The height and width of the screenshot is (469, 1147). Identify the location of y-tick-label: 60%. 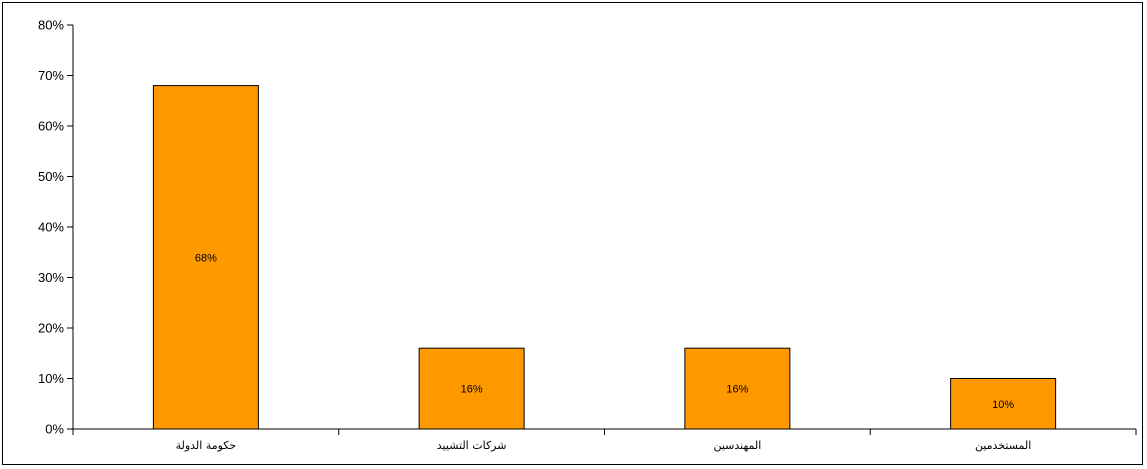
(51, 126).